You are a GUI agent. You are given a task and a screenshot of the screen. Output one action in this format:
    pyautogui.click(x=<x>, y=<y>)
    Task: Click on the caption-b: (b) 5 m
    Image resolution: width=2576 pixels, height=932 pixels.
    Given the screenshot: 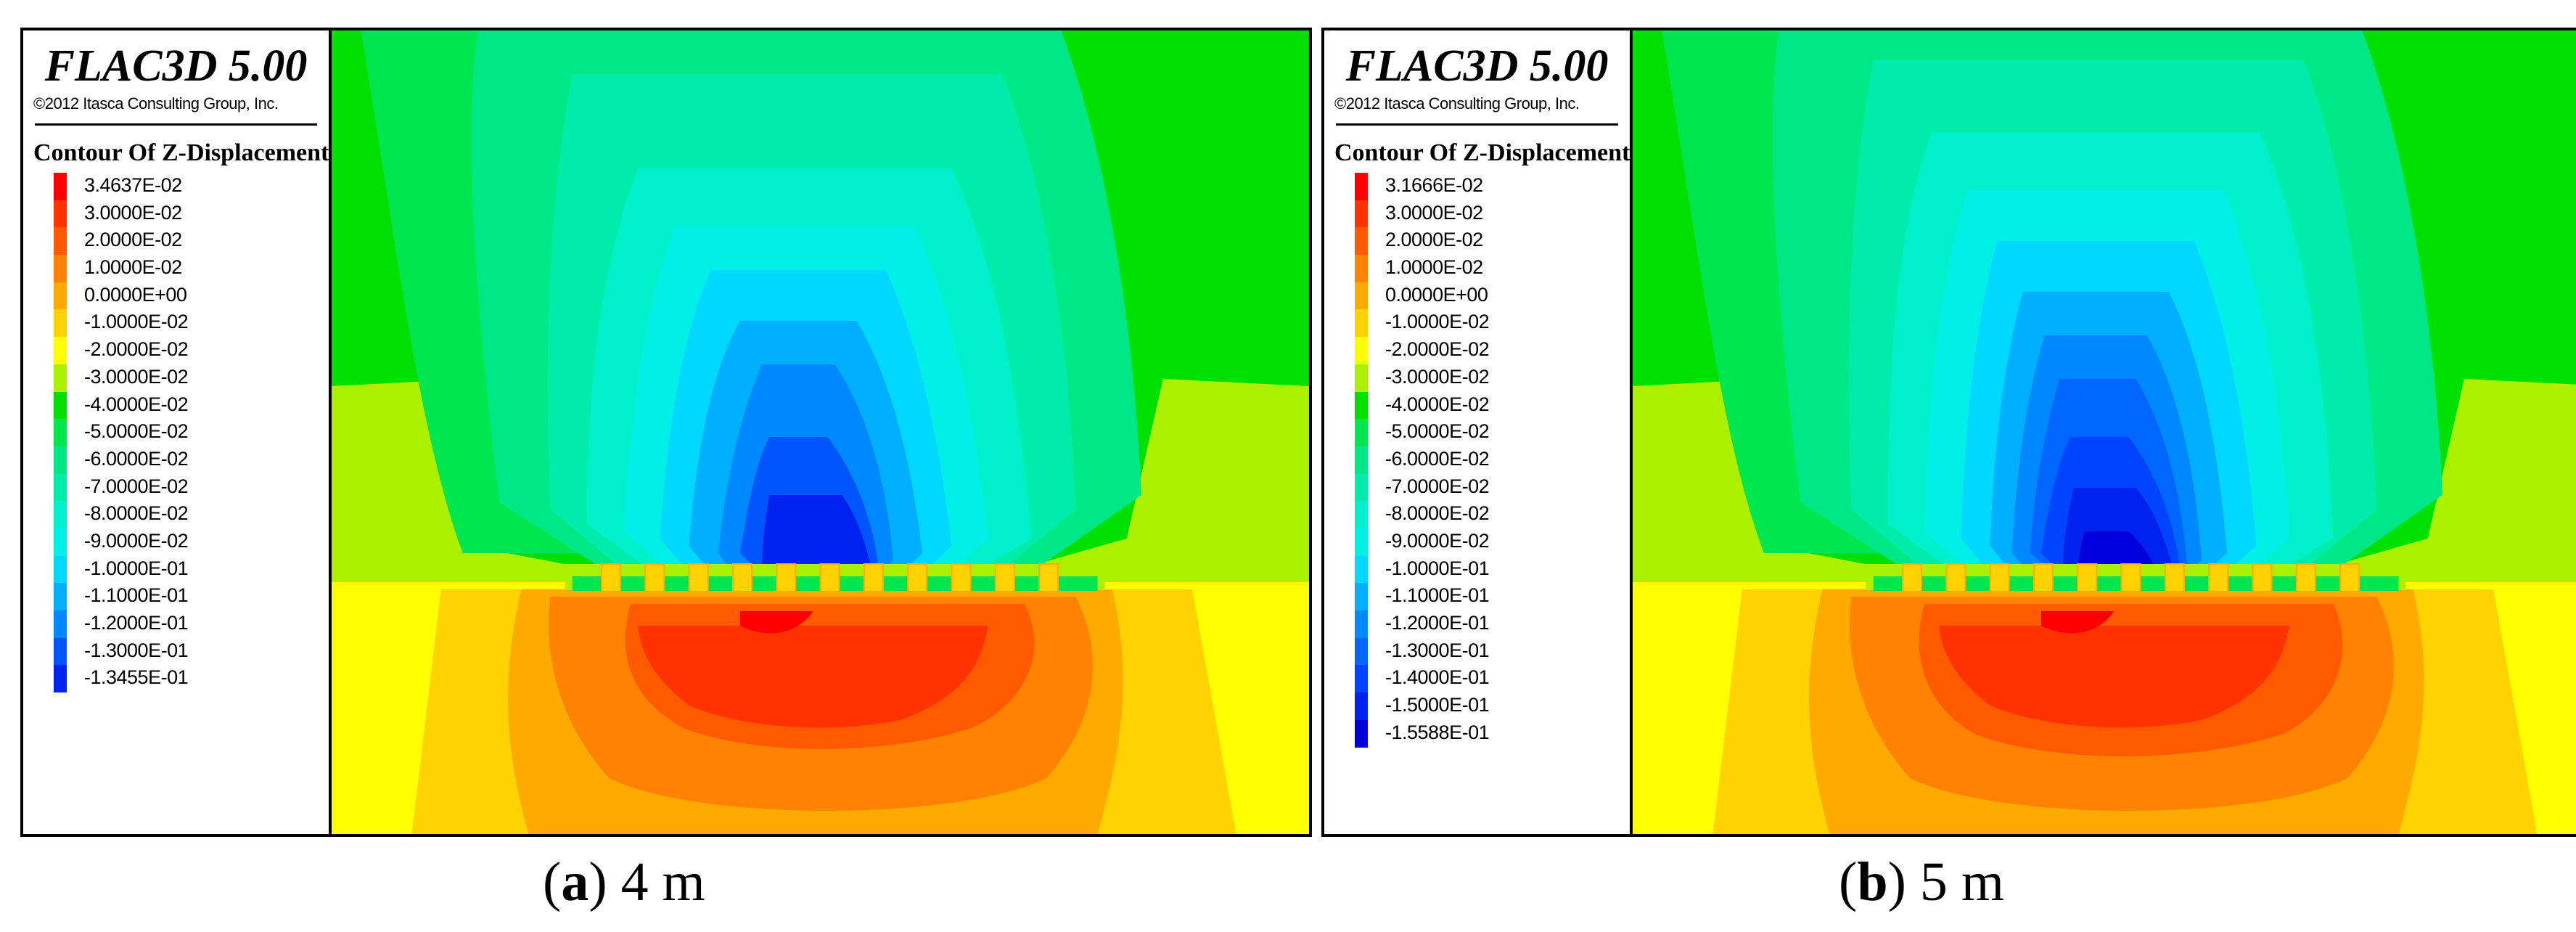 What is the action you would take?
    pyautogui.click(x=1921, y=883)
    